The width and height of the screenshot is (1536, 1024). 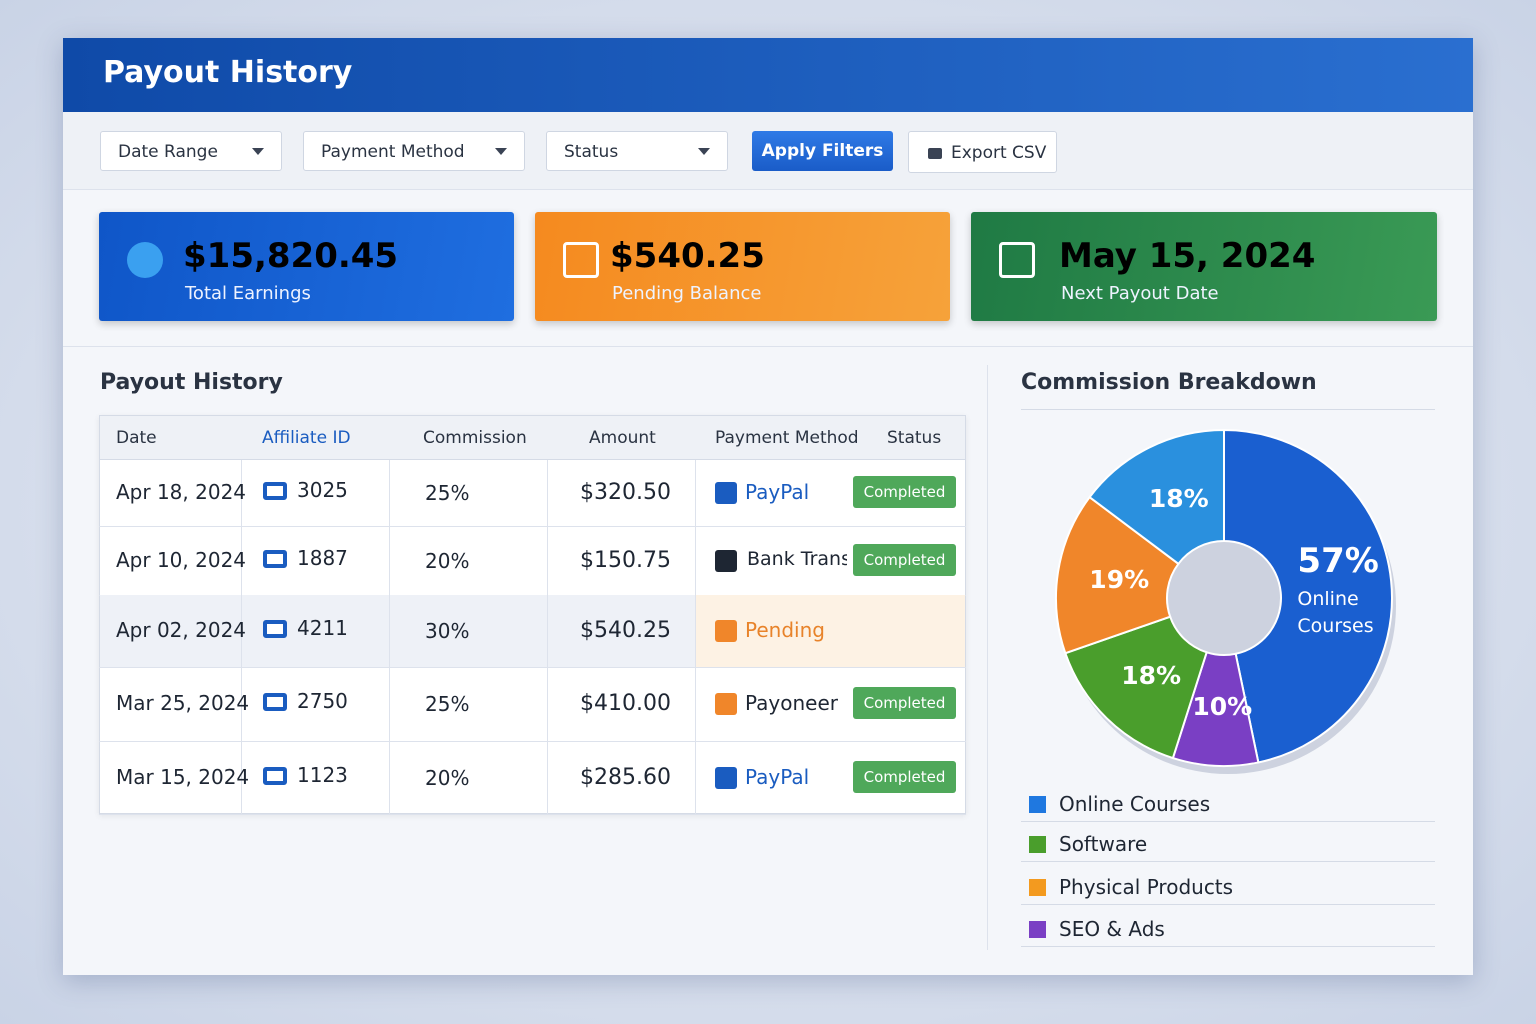 I want to click on column-header: Payment Method, so click(x=787, y=438).